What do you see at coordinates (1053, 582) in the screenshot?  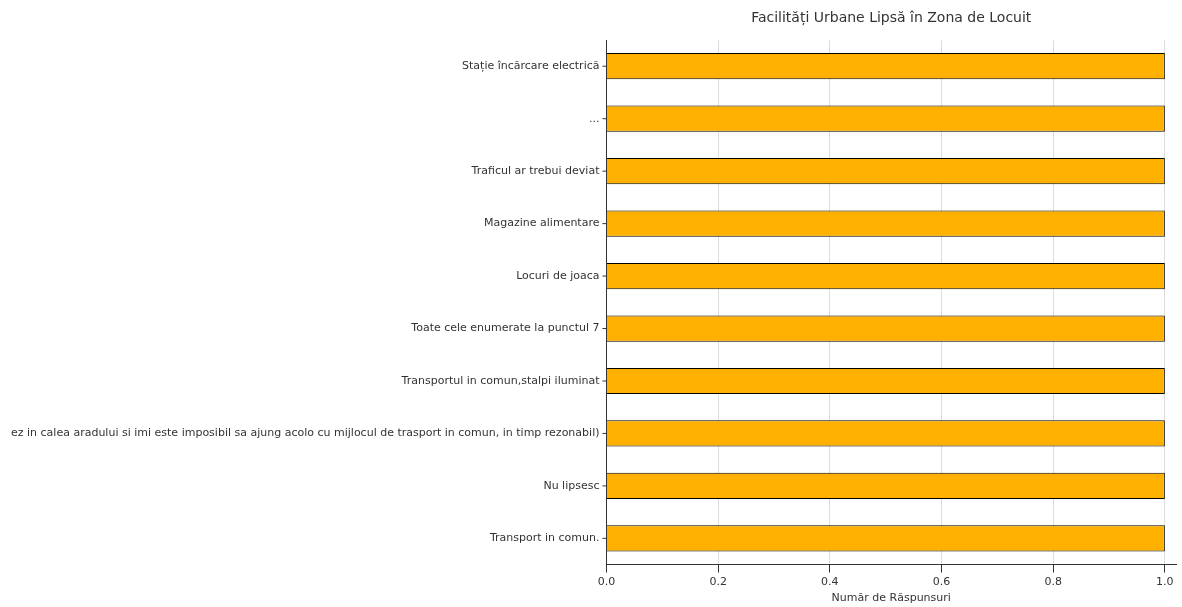 I see `x-tick-label: 0.8` at bounding box center [1053, 582].